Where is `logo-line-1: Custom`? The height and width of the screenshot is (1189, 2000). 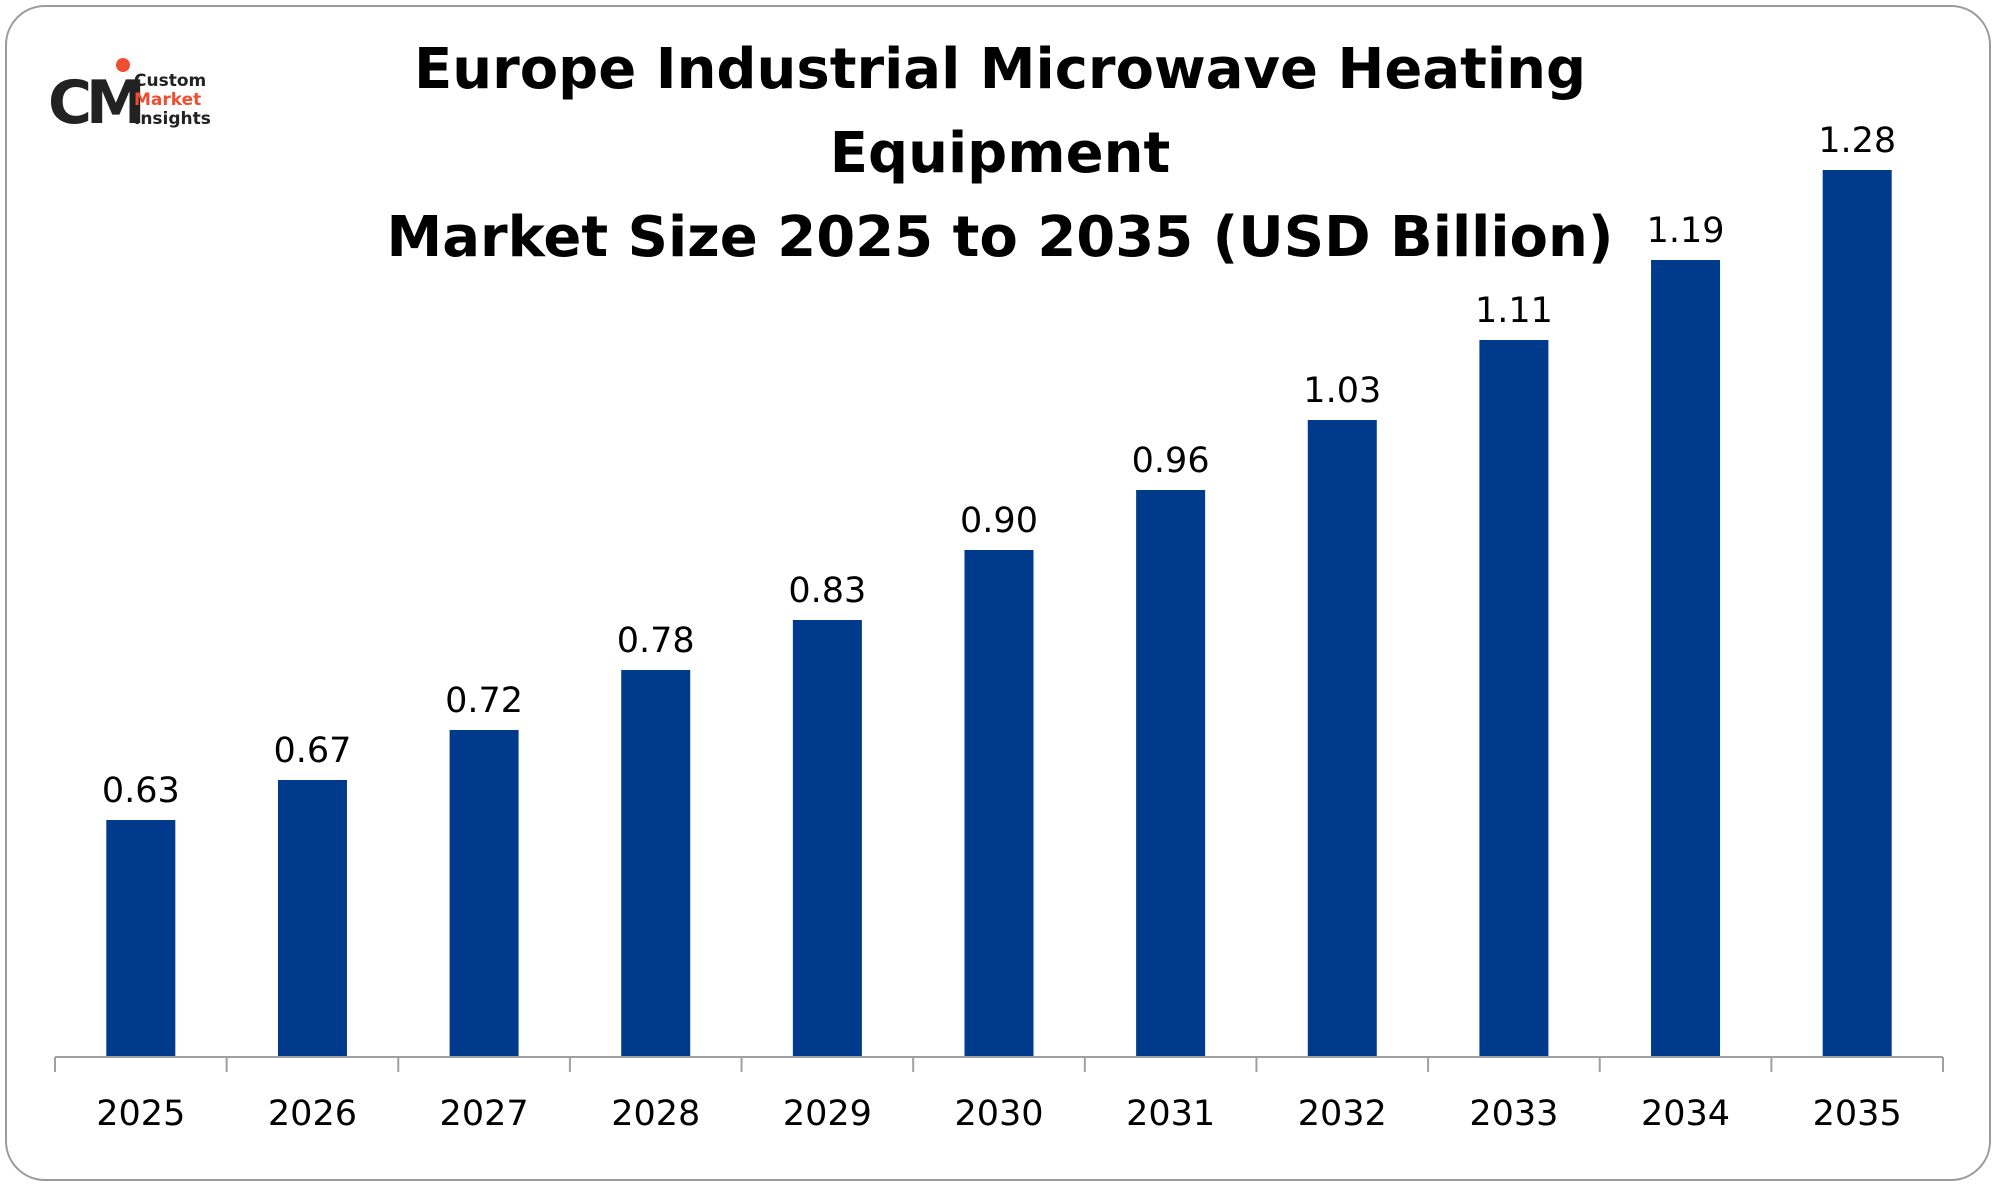 logo-line-1: Custom is located at coordinates (170, 81).